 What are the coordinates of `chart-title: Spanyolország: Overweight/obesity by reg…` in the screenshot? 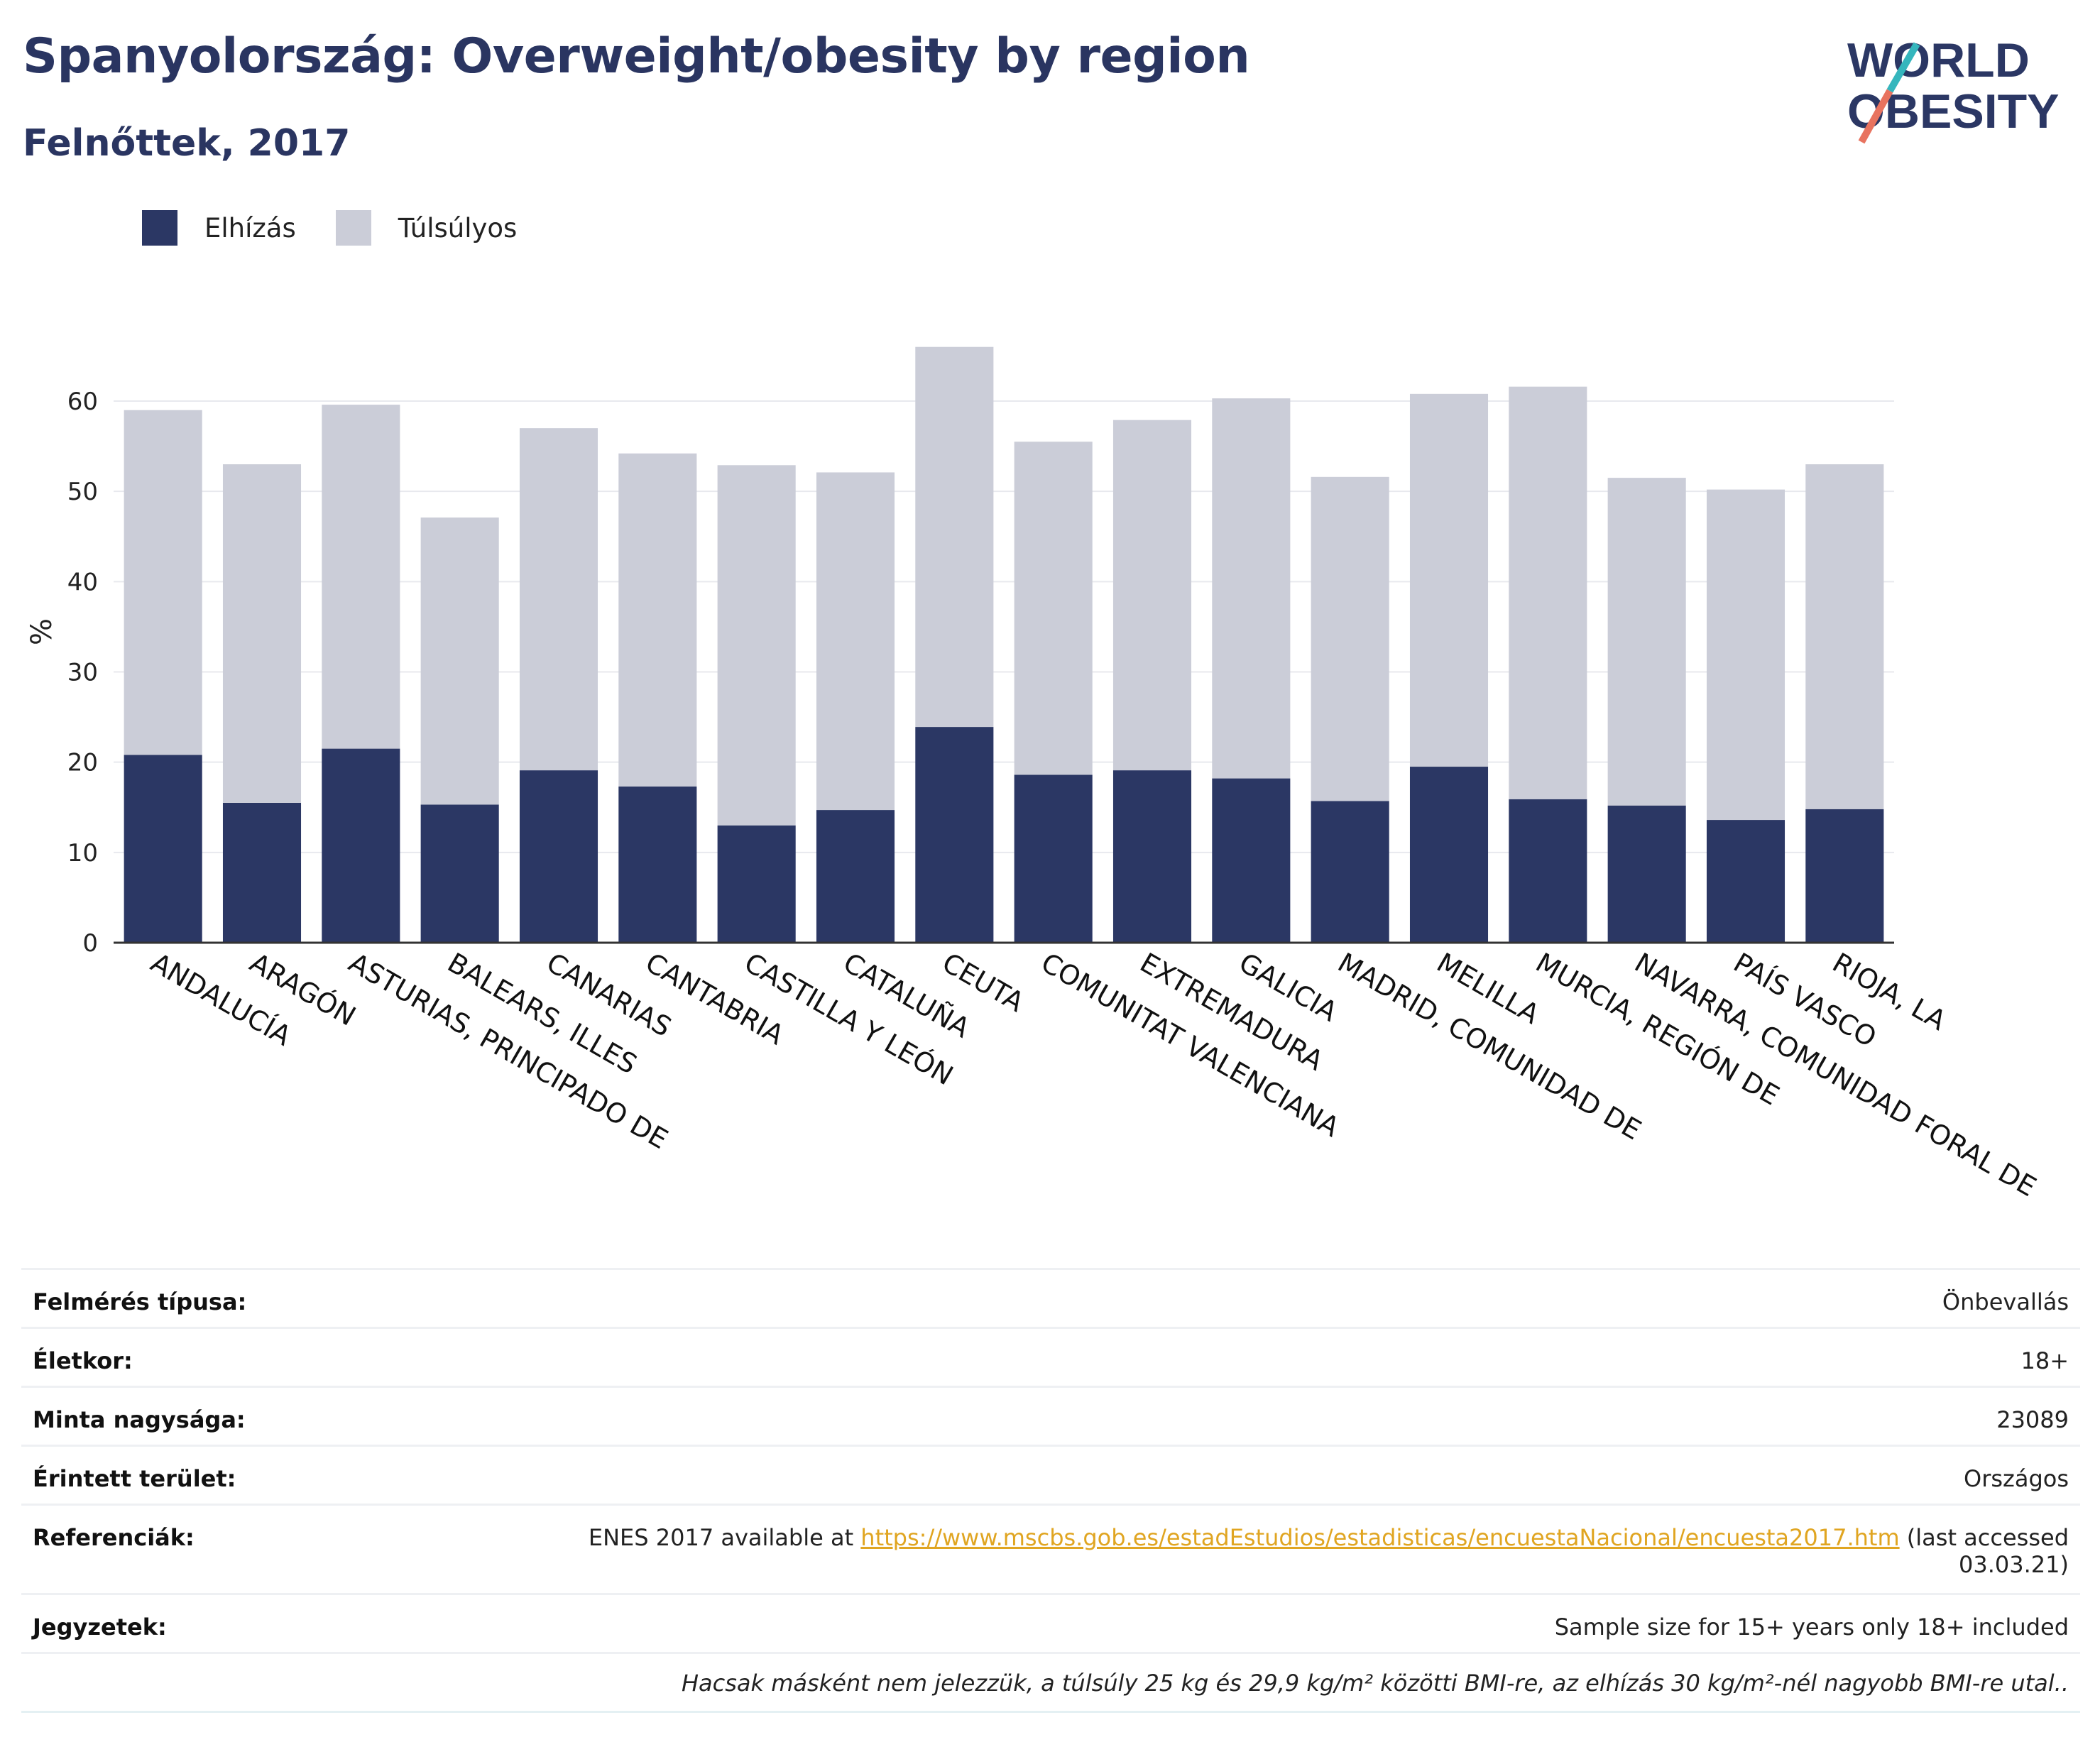 It's located at (636, 56).